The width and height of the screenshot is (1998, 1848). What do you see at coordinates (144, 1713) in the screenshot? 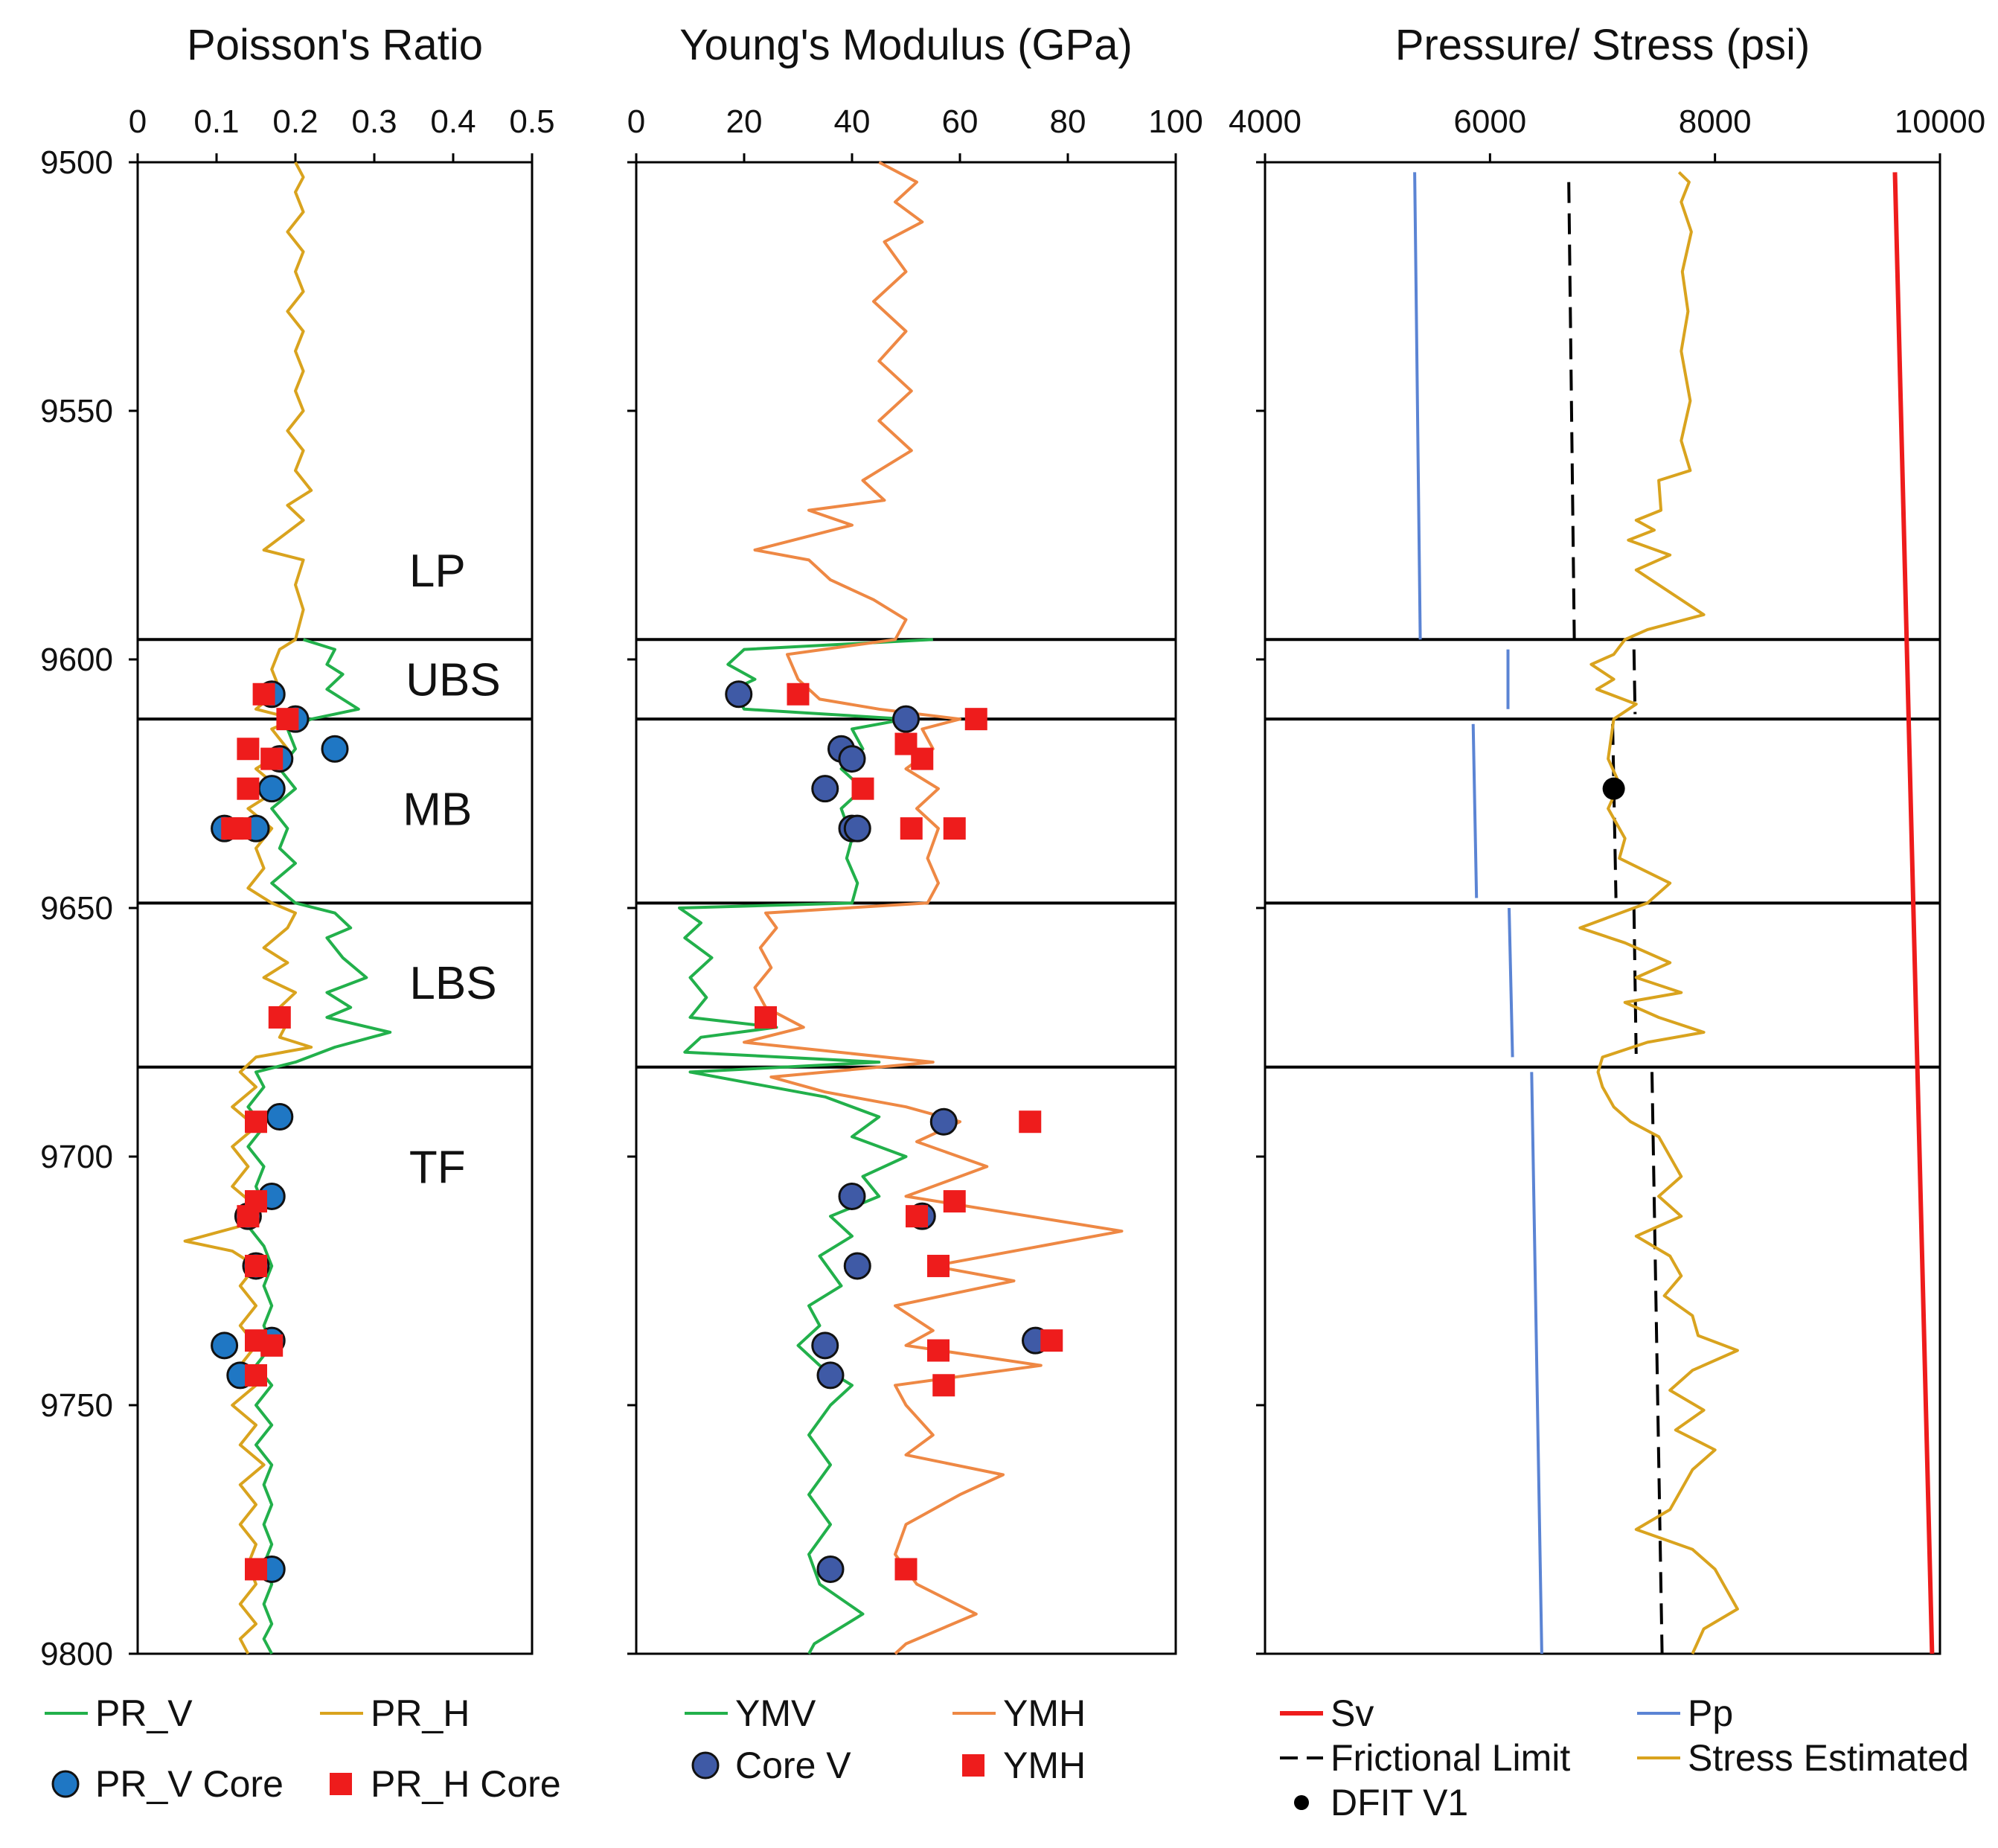
I see `legend-label: PR_V` at bounding box center [144, 1713].